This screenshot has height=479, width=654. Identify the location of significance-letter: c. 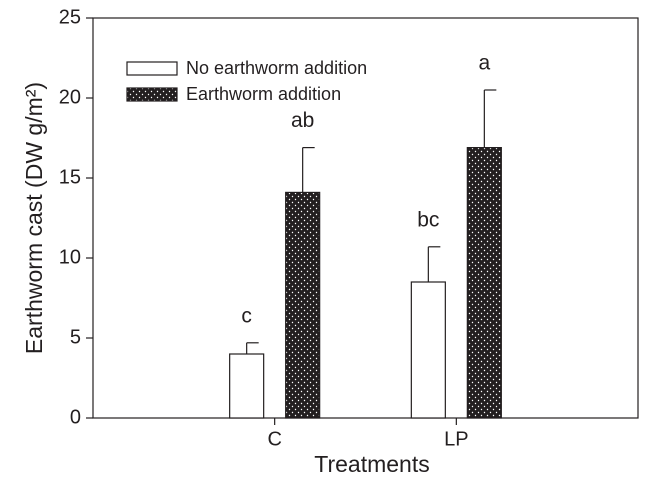
(246, 315).